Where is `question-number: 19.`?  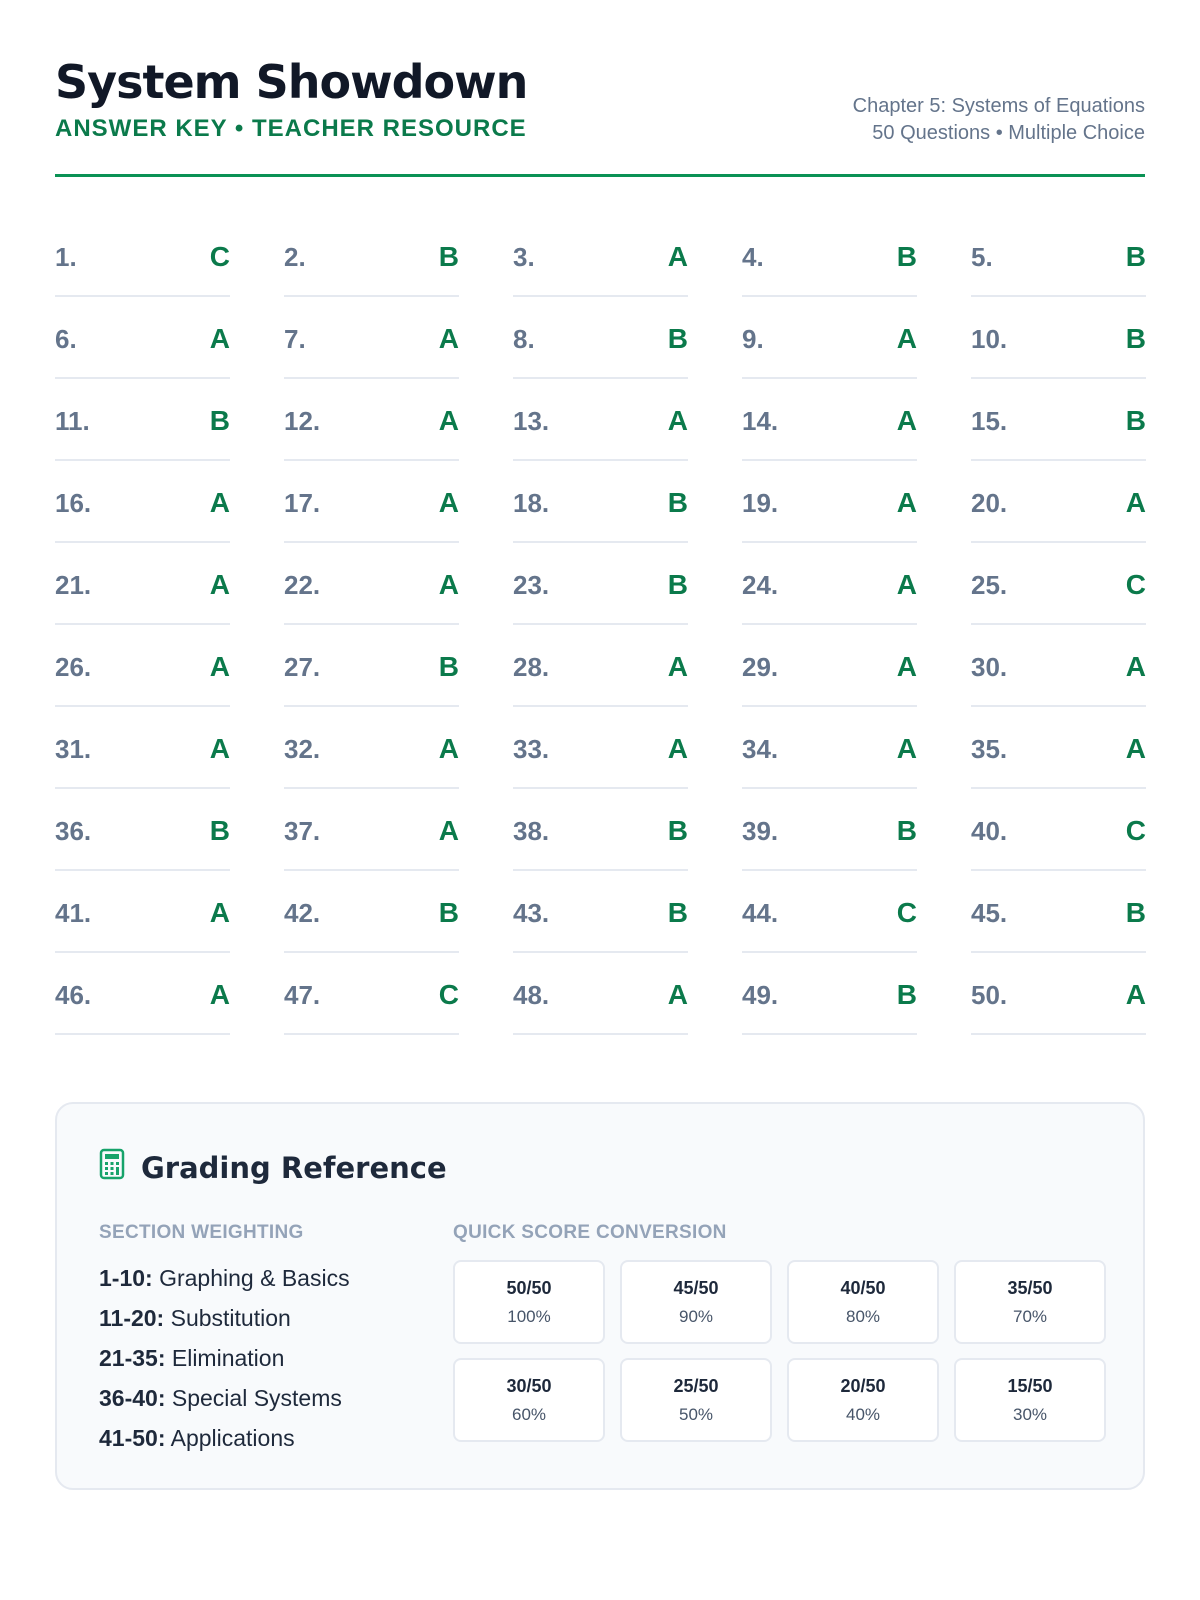
question-number: 19. is located at coordinates (760, 502).